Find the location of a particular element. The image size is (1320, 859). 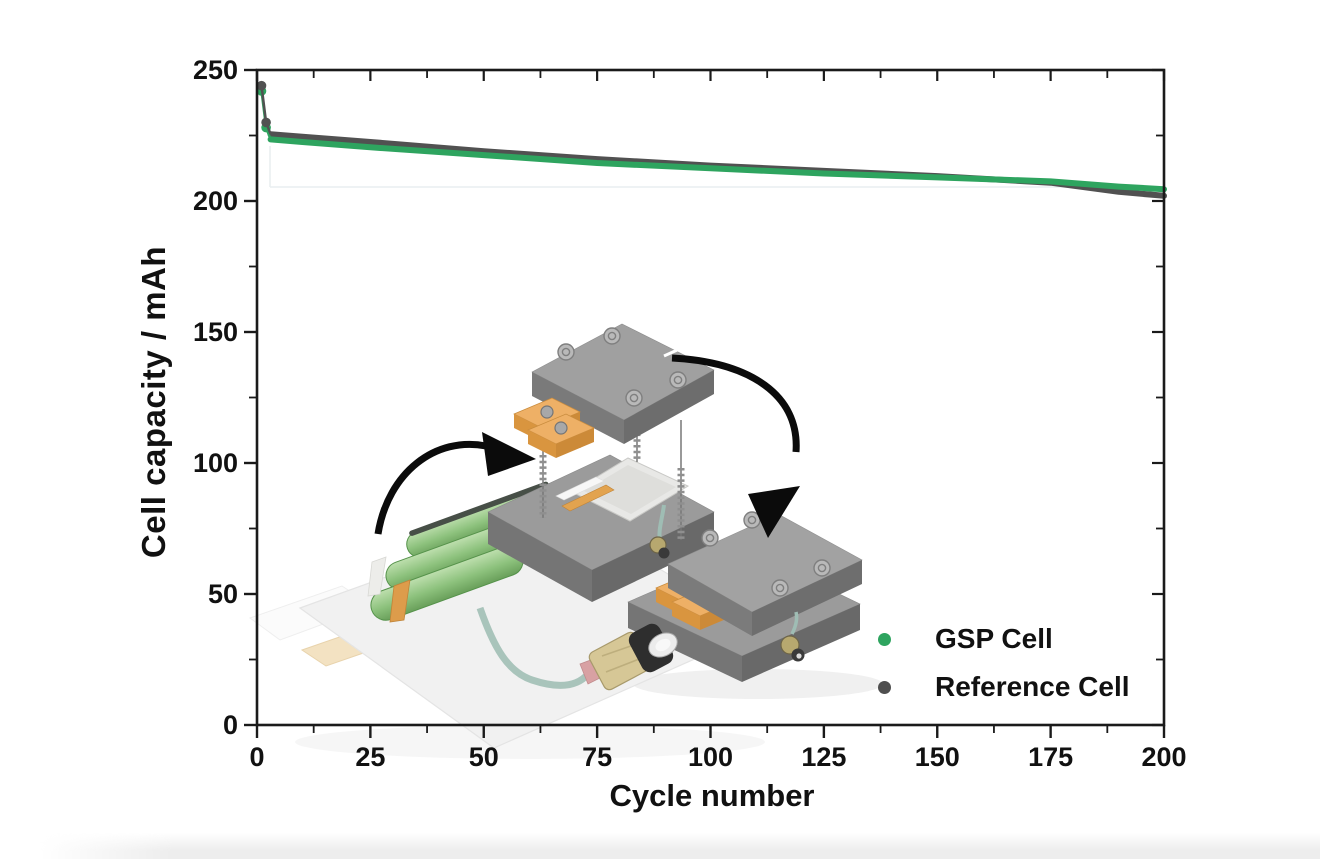

x-tick-label: 50 is located at coordinates (484, 757).